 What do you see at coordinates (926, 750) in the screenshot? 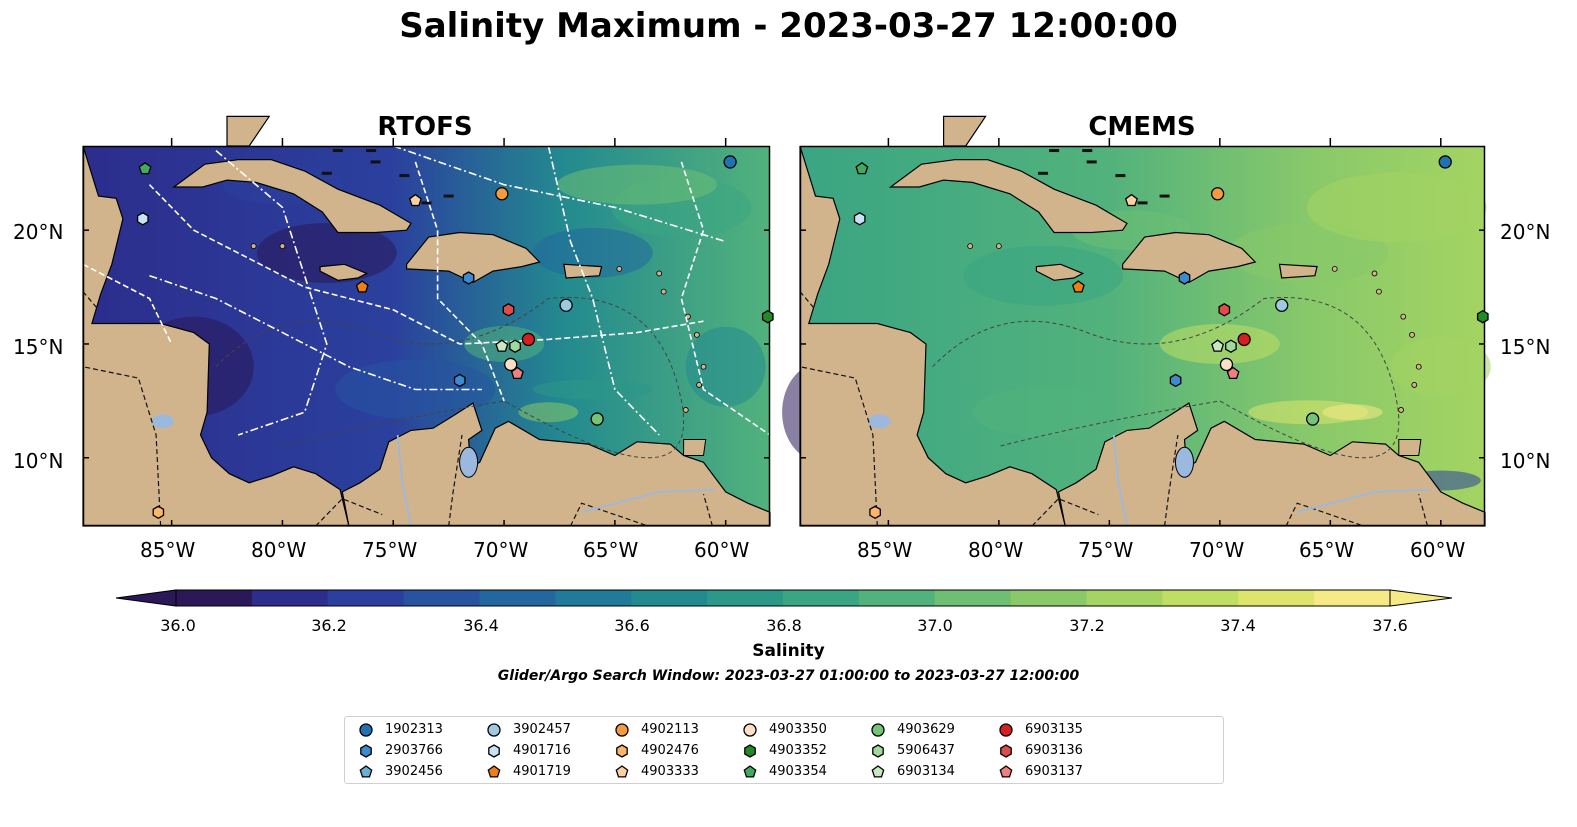
I see `legend-label: 5906437` at bounding box center [926, 750].